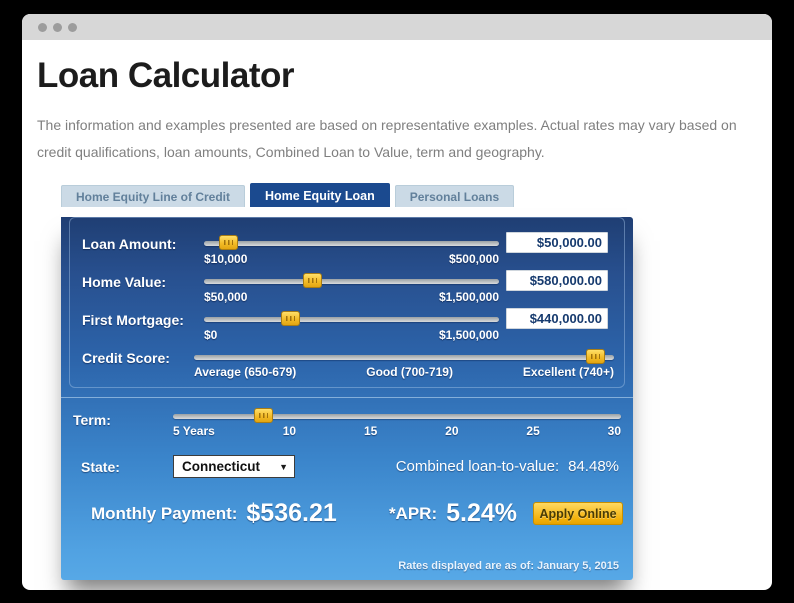 Image resolution: width=794 pixels, height=603 pixels. I want to click on loan-amount-min-label: $10,000, so click(226, 259).